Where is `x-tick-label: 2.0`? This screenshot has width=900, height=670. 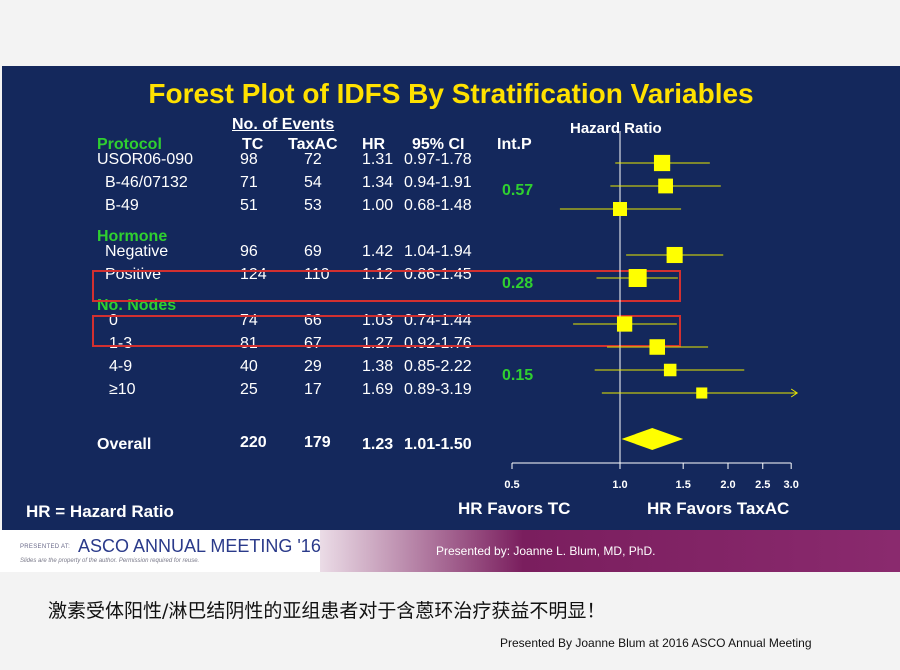
x-tick-label: 2.0 is located at coordinates (727, 485).